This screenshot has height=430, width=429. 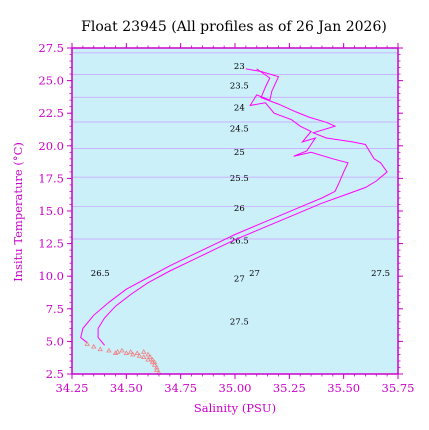 What do you see at coordinates (51, 276) in the screenshot?
I see `y-tick-label: 10.0` at bounding box center [51, 276].